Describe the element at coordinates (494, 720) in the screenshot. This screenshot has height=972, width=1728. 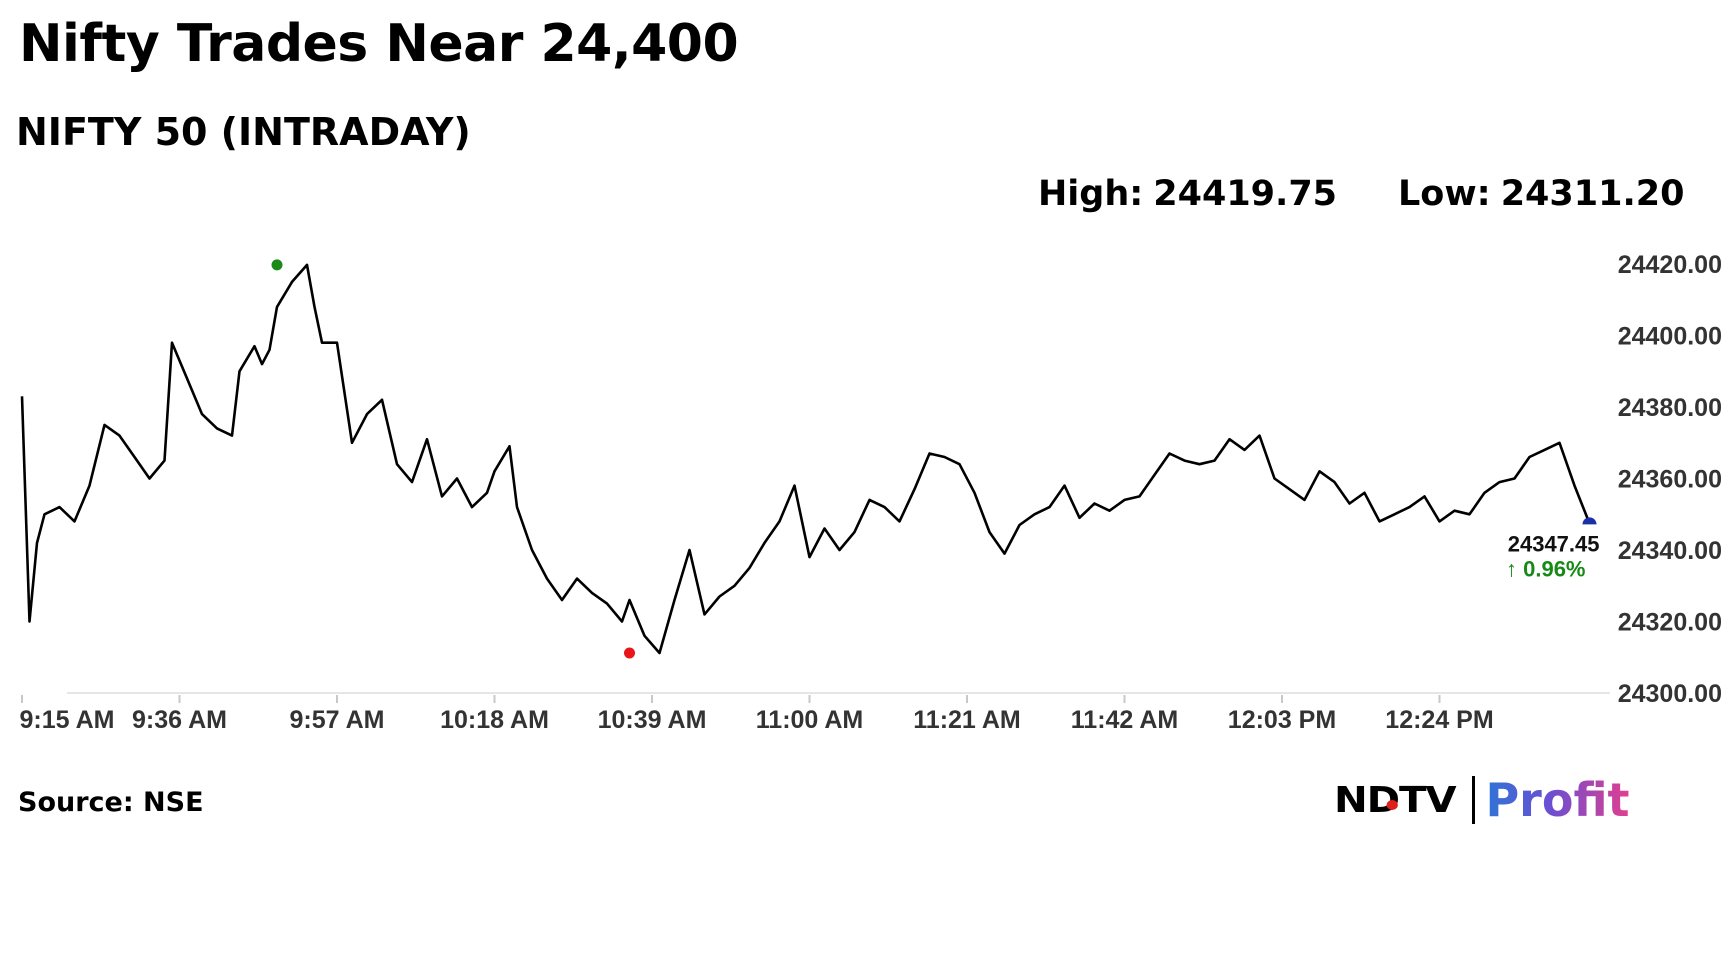
I see `x-tick-label: 10:18 AM` at that location.